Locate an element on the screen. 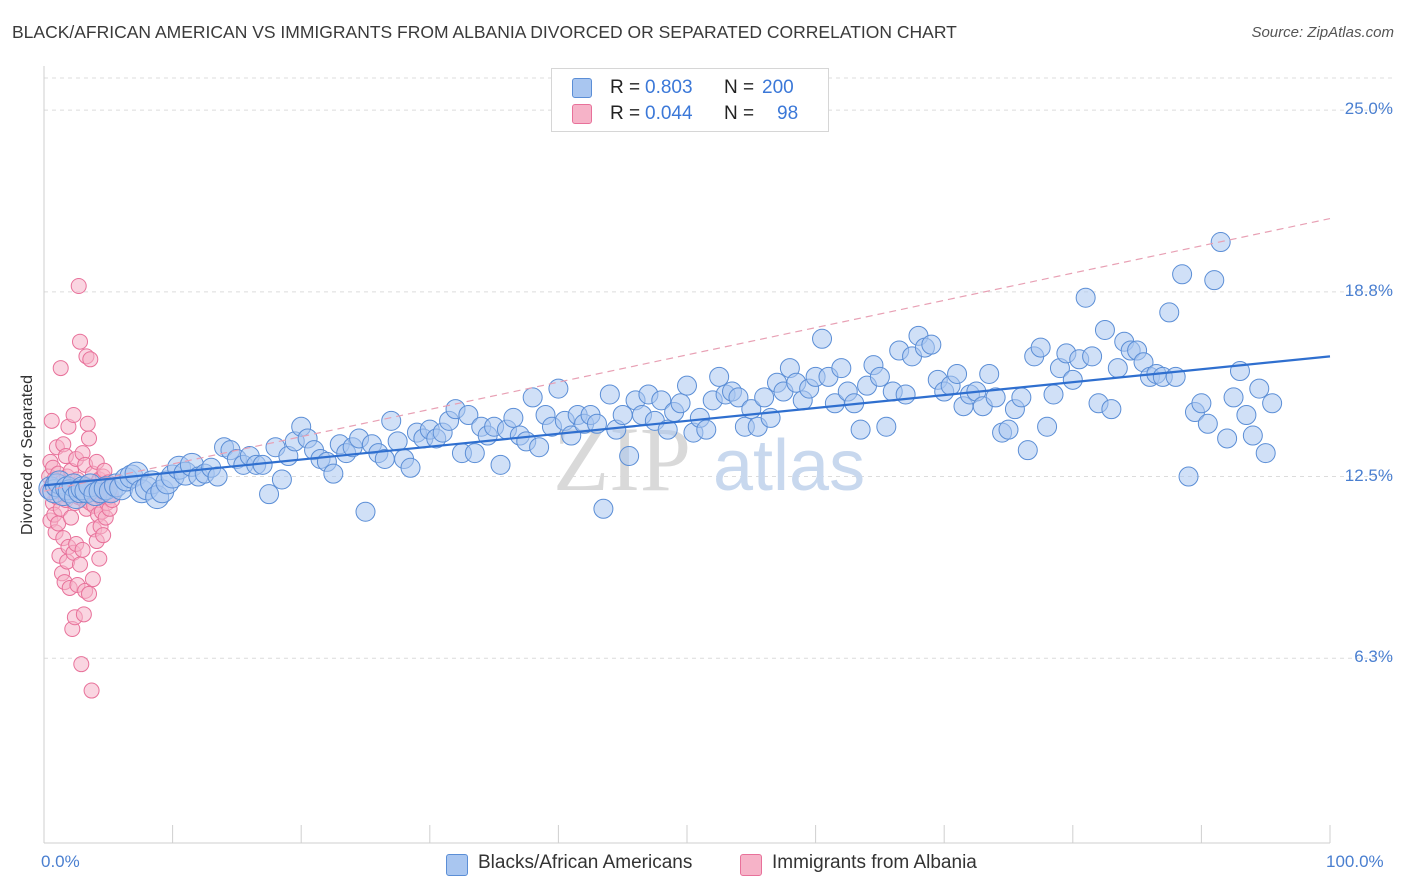  legend-n-value: 200 is located at coordinates (778, 87).